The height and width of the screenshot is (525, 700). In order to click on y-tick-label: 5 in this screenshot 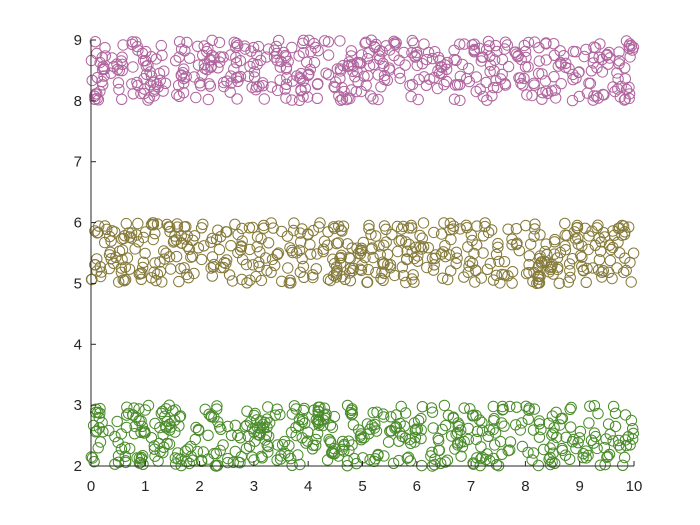, I will do `click(78, 283)`.